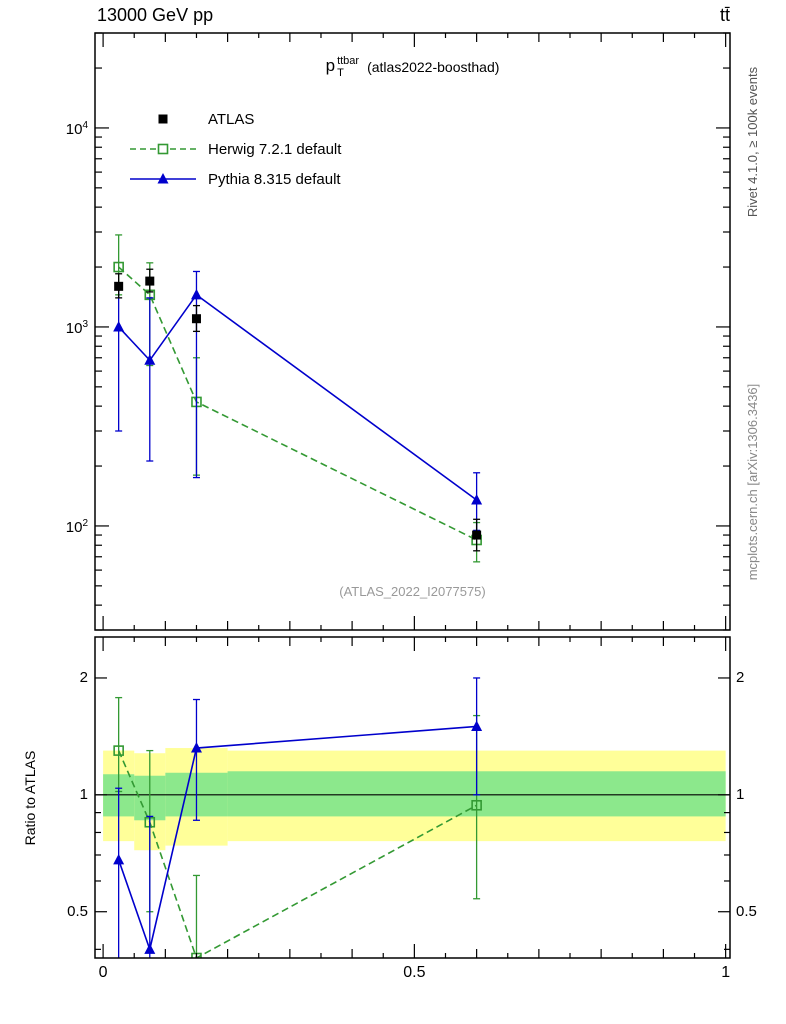 This screenshot has width=786, height=1024. I want to click on series-atlas, so click(298, 410).